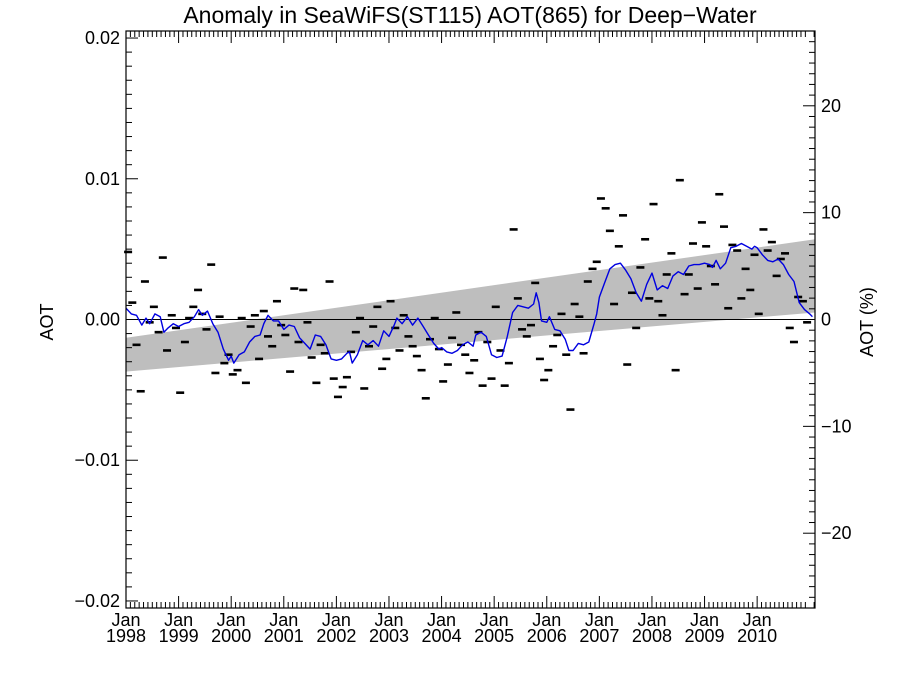 The image size is (900, 675). What do you see at coordinates (757, 636) in the screenshot?
I see `x-tick-year-label: 2010` at bounding box center [757, 636].